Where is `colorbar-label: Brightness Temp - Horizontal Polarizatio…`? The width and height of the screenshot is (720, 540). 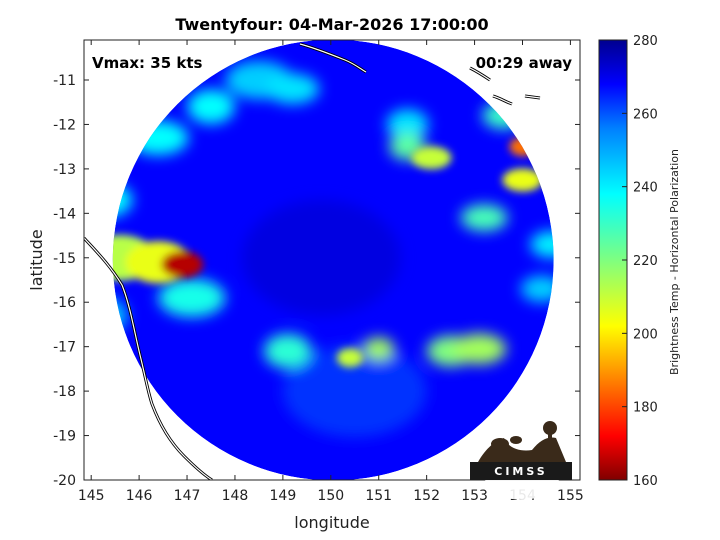 colorbar-label: Brightness Temp - Horizontal Polarizatio… is located at coordinates (674, 262).